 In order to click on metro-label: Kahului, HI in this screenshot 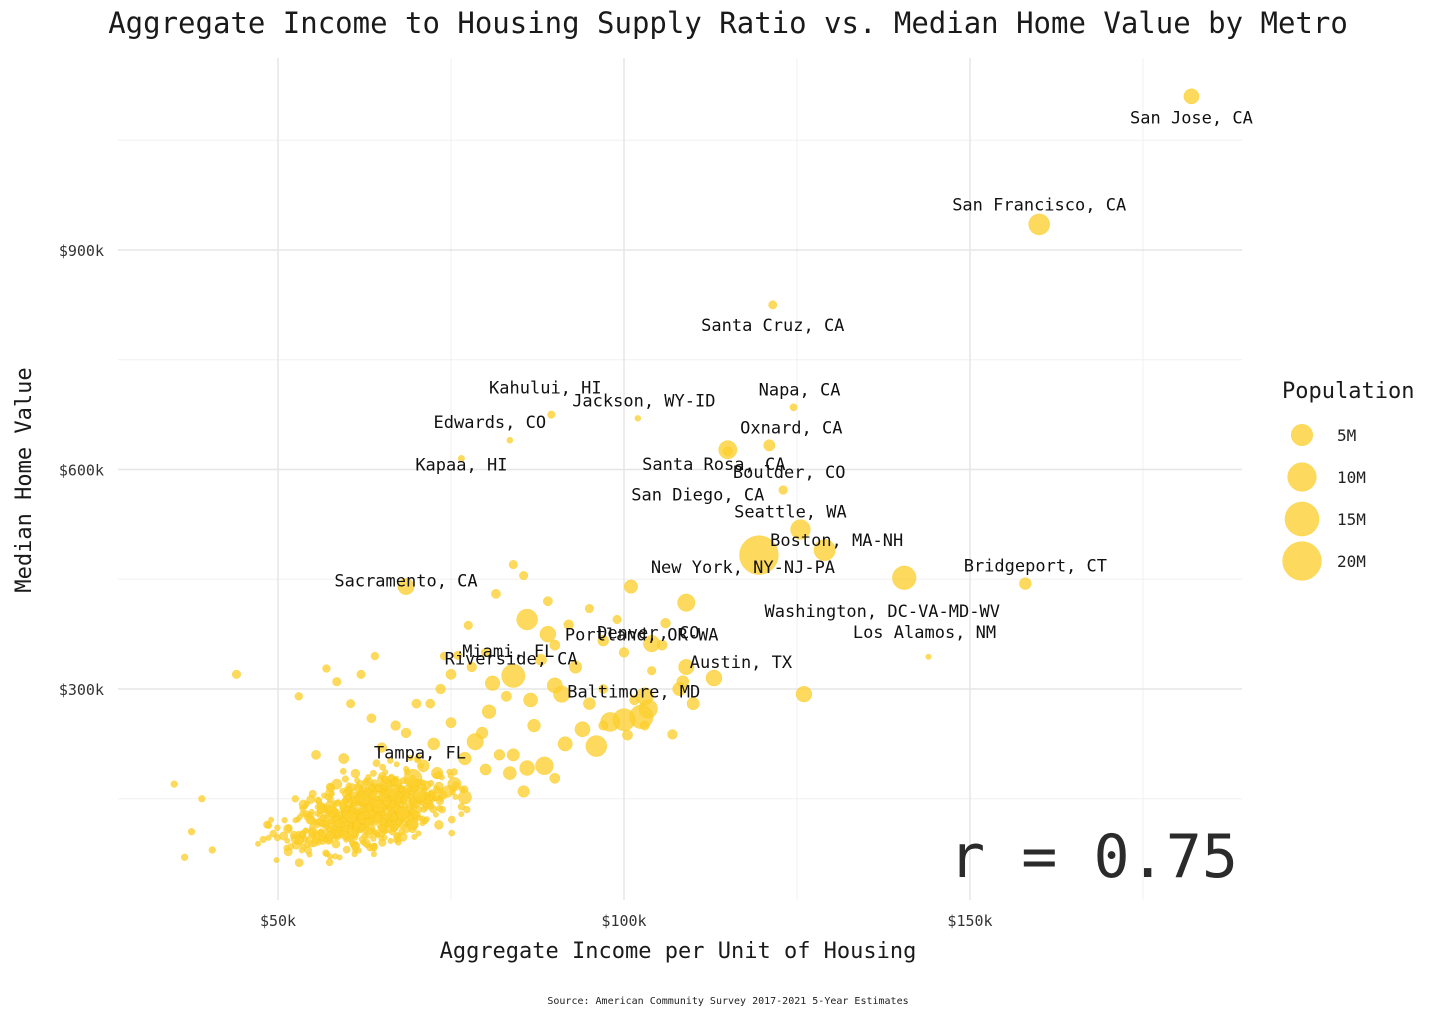, I will do `click(545, 389)`.